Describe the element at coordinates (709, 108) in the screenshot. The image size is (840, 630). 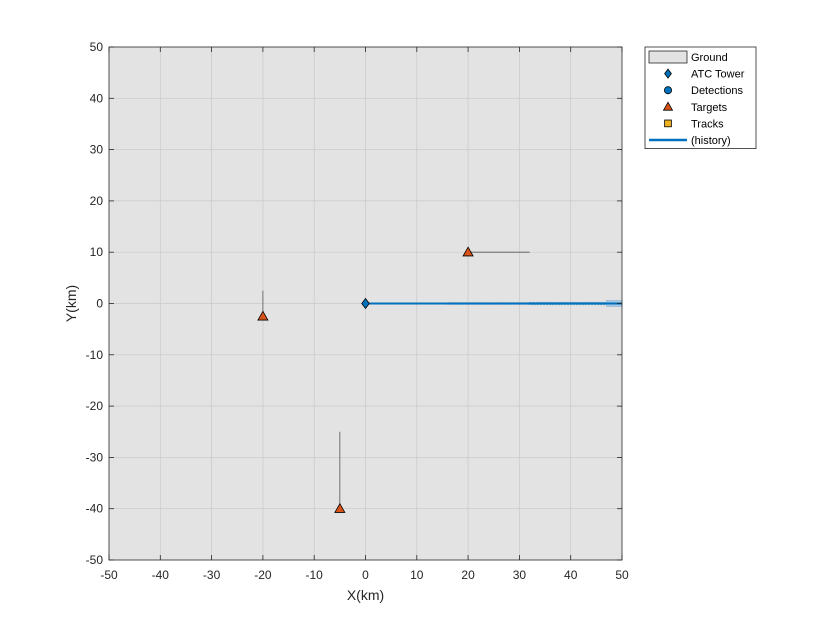
I see `legend-label-targets: Targets` at that location.